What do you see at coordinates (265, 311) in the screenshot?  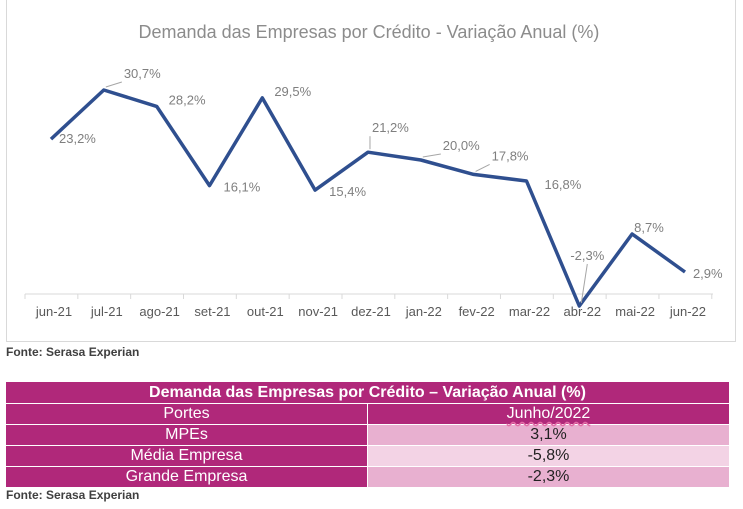 I see `x-tick-label: out-21` at bounding box center [265, 311].